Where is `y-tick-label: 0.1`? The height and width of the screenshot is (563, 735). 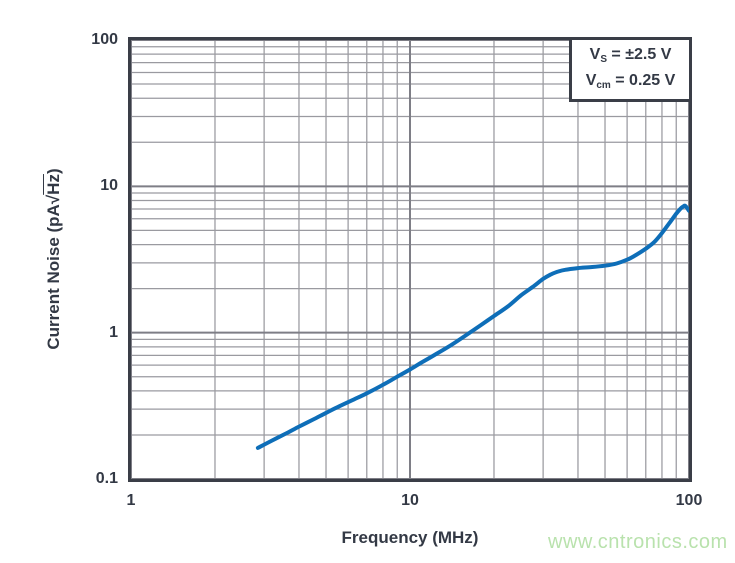 y-tick-label: 0.1 is located at coordinates (106, 478).